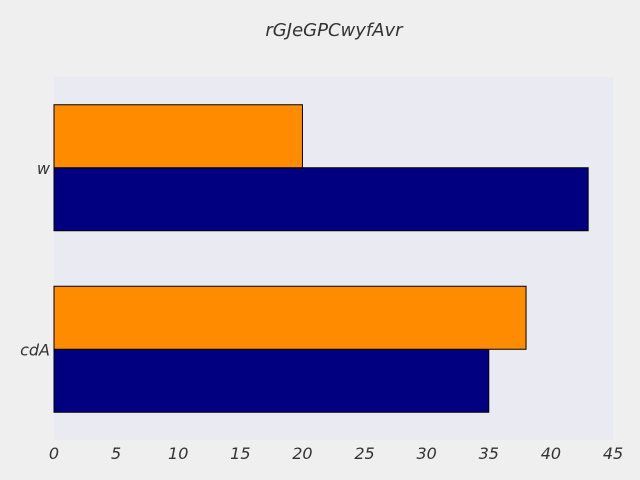  What do you see at coordinates (240, 453) in the screenshot?
I see `x-tick-label: 15` at bounding box center [240, 453].